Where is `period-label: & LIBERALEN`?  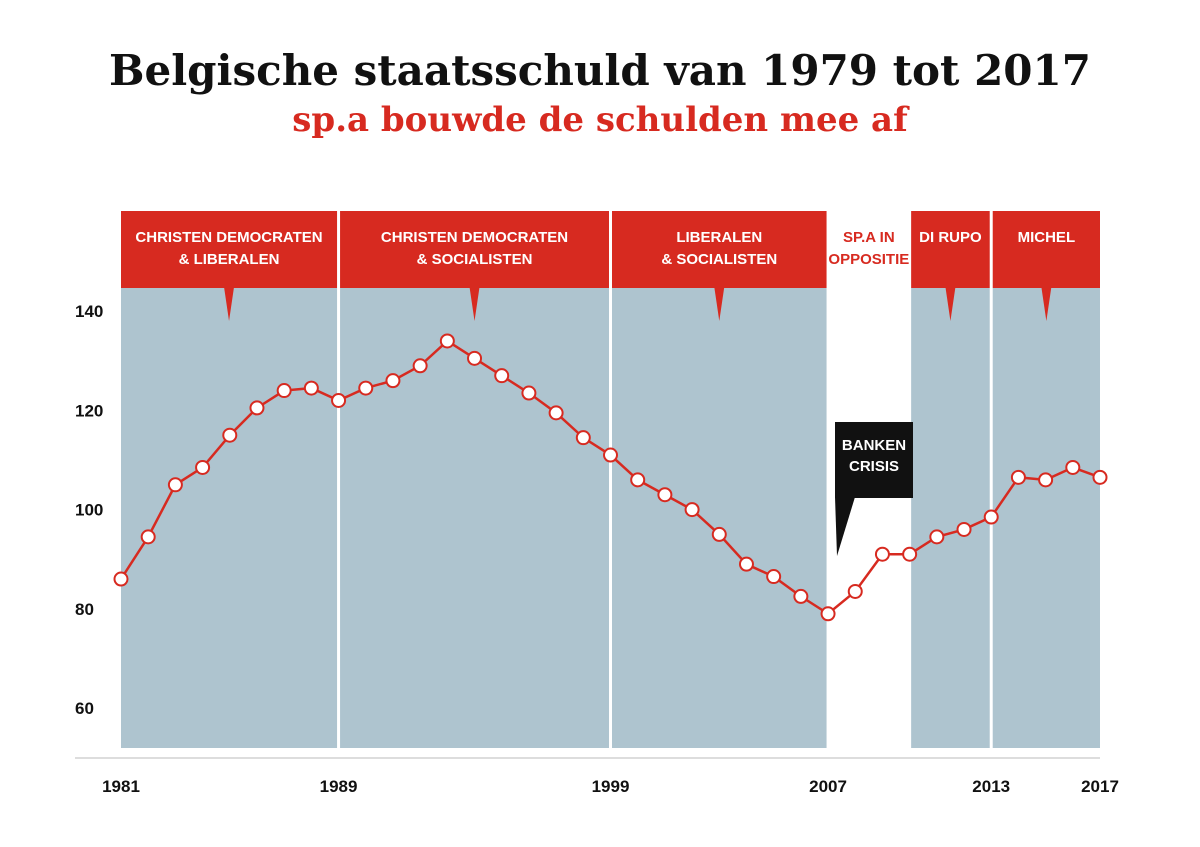
period-label: & LIBERALEN is located at coordinates (229, 259).